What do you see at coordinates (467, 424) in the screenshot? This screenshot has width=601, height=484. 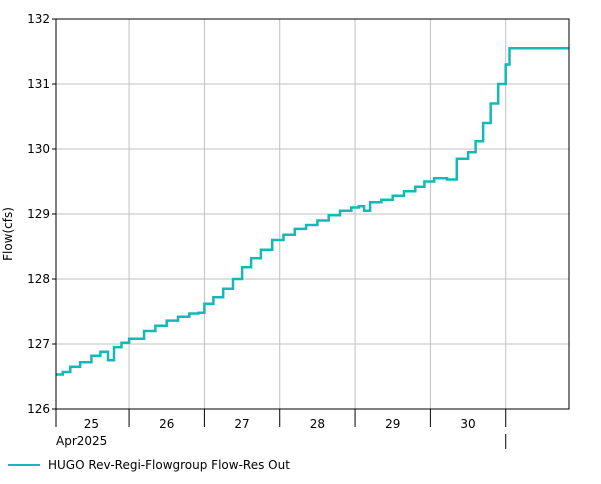 I see `x-tick-label: 30` at bounding box center [467, 424].